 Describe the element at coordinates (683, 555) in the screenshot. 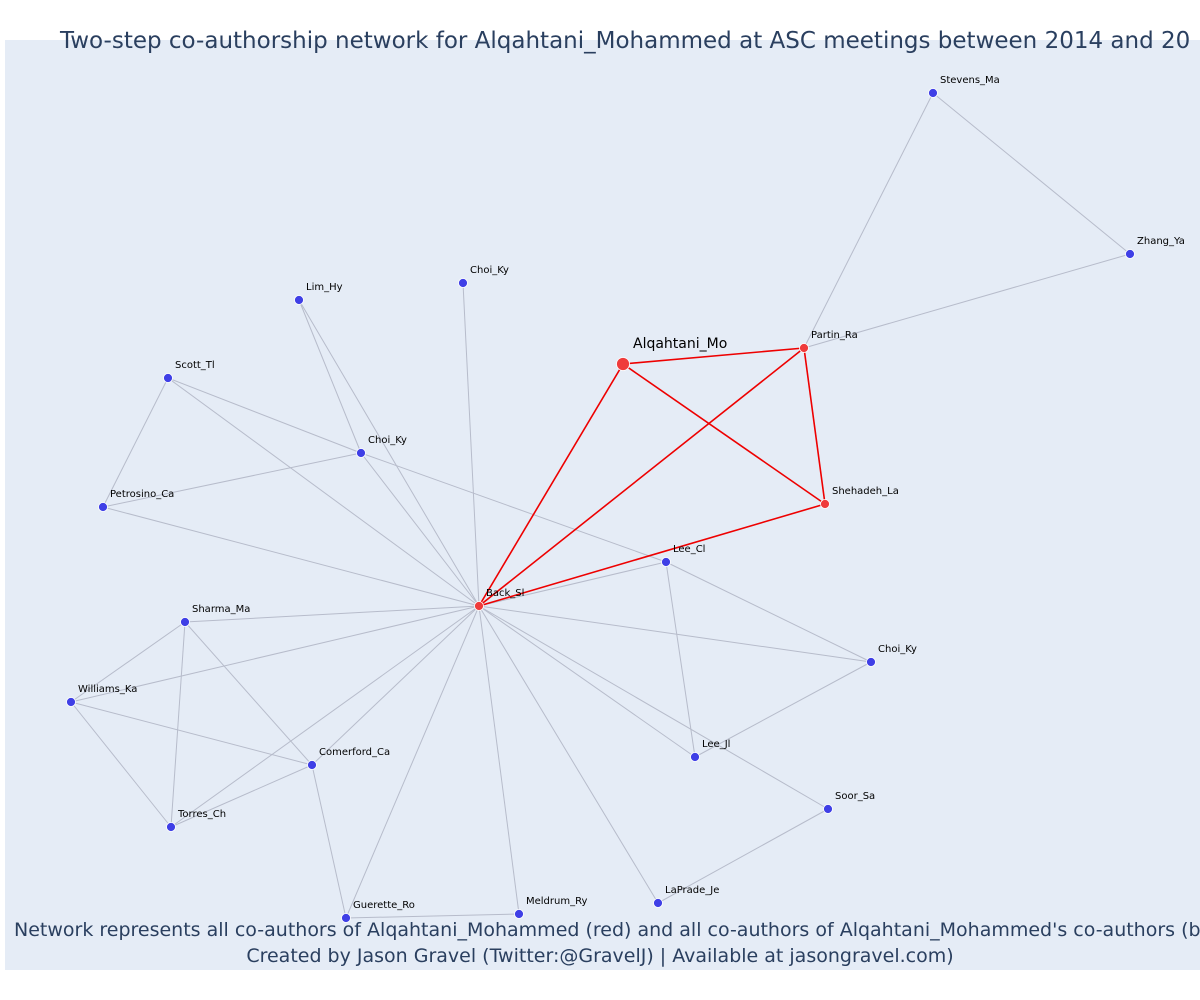

I see `node-lee_cl: Lee_Cl` at that location.